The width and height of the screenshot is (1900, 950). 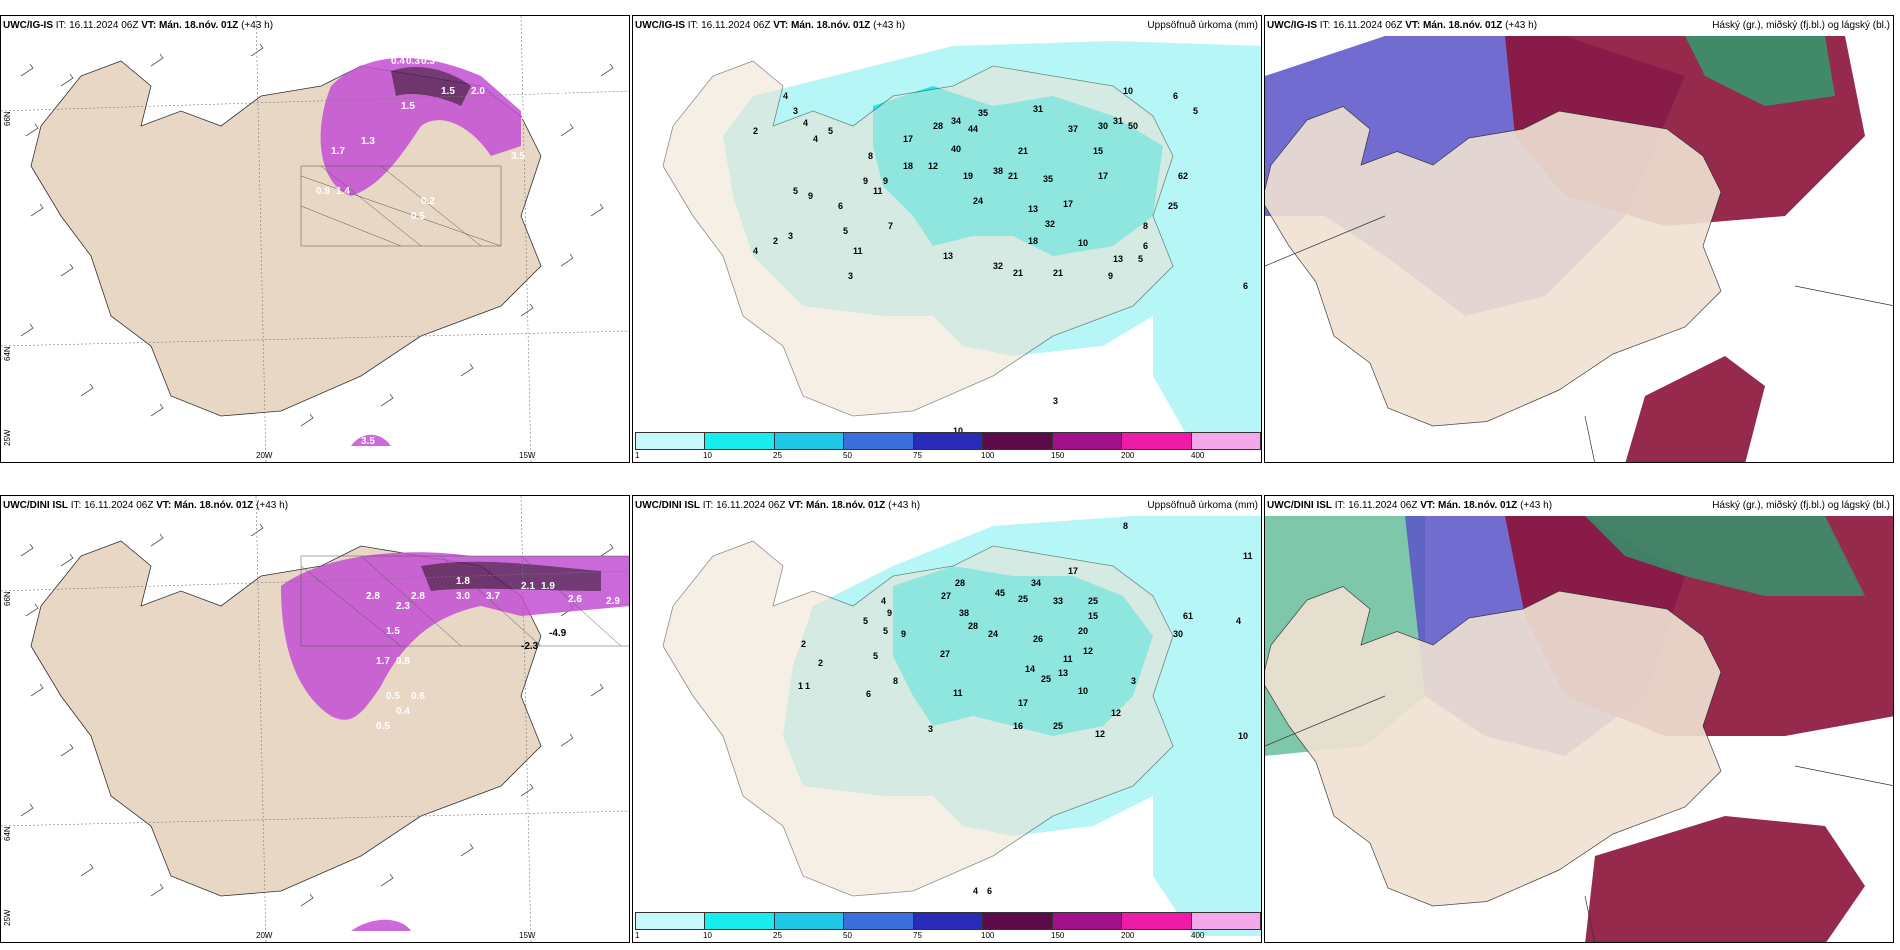 What do you see at coordinates (1760, 71) in the screenshot?
I see `cloud-high-green` at bounding box center [1760, 71].